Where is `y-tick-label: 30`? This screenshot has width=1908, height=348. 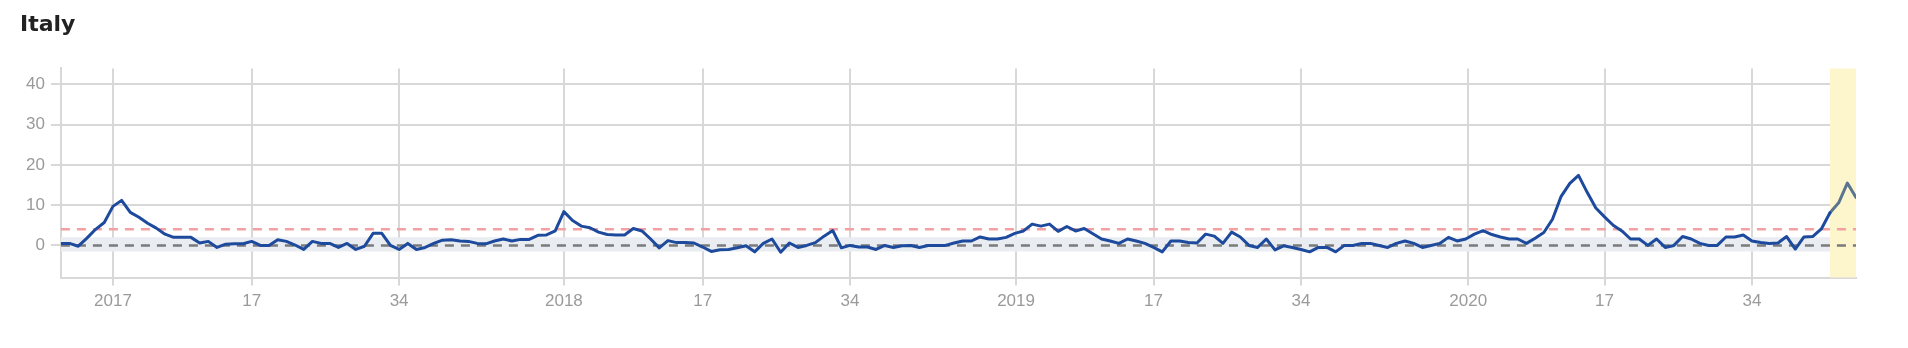 y-tick-label: 30 is located at coordinates (35, 124).